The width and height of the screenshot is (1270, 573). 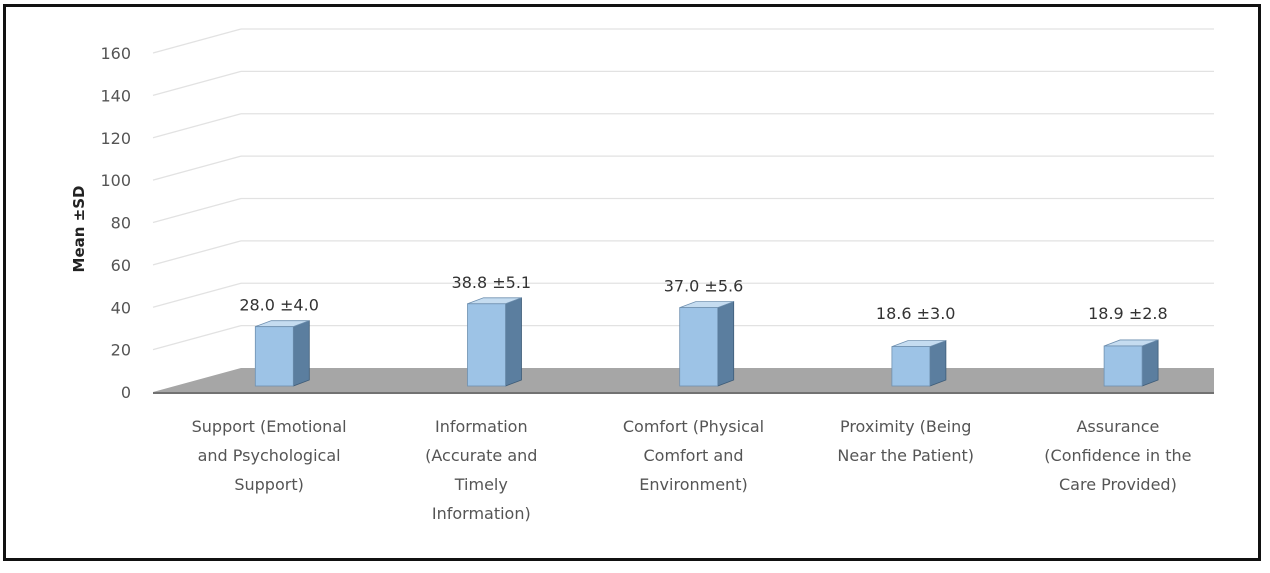 What do you see at coordinates (79, 229) in the screenshot?
I see `y-axis-label: Mean ±SD` at bounding box center [79, 229].